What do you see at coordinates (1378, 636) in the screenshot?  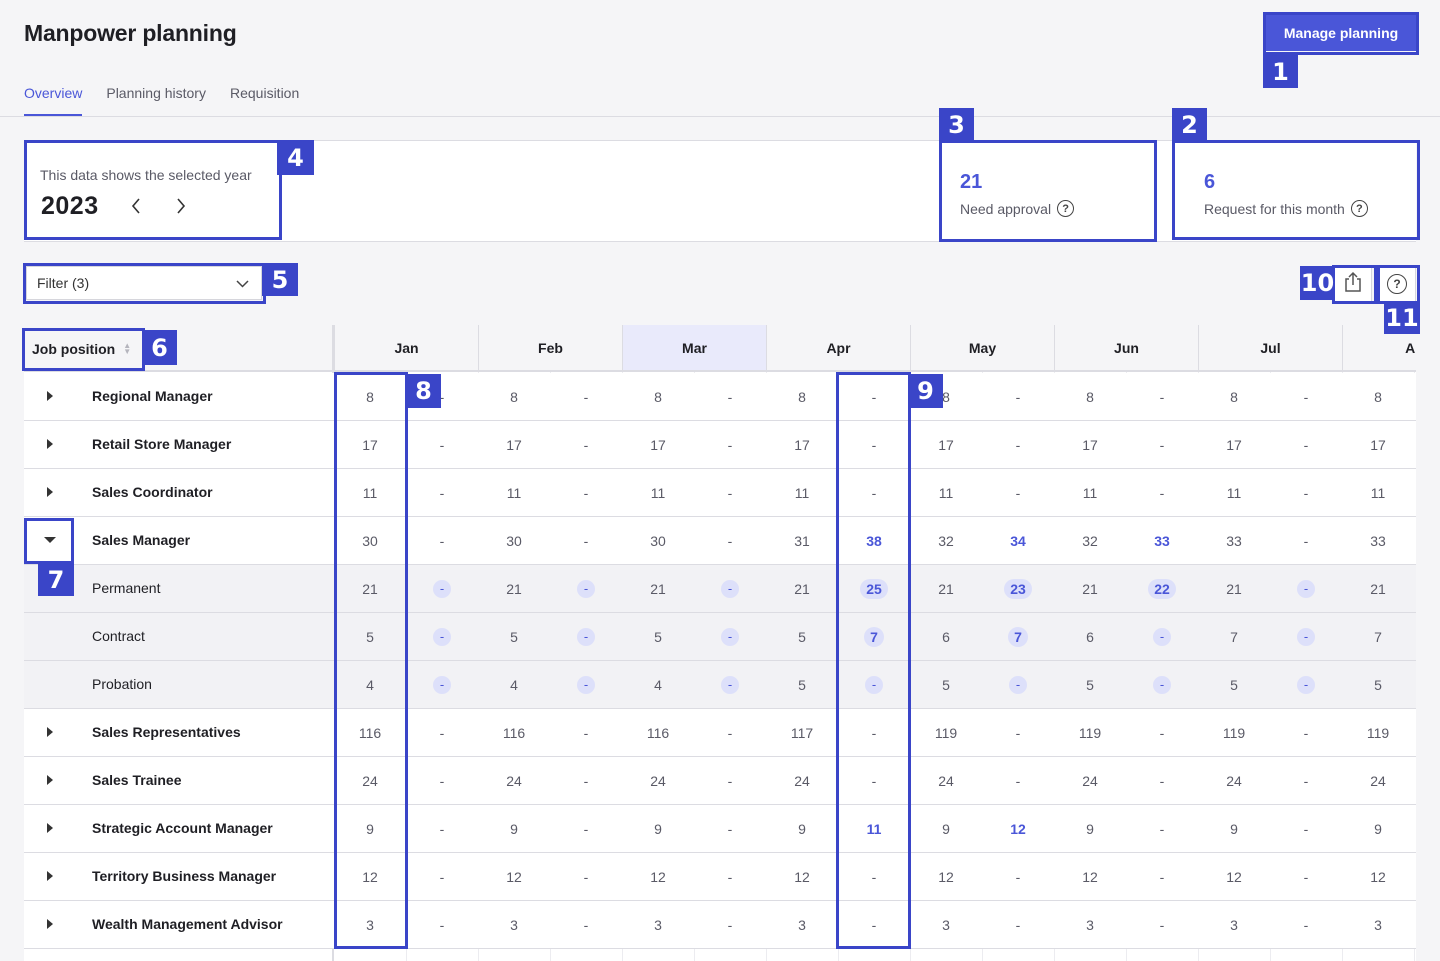 I see `plan-cell: 7` at bounding box center [1378, 636].